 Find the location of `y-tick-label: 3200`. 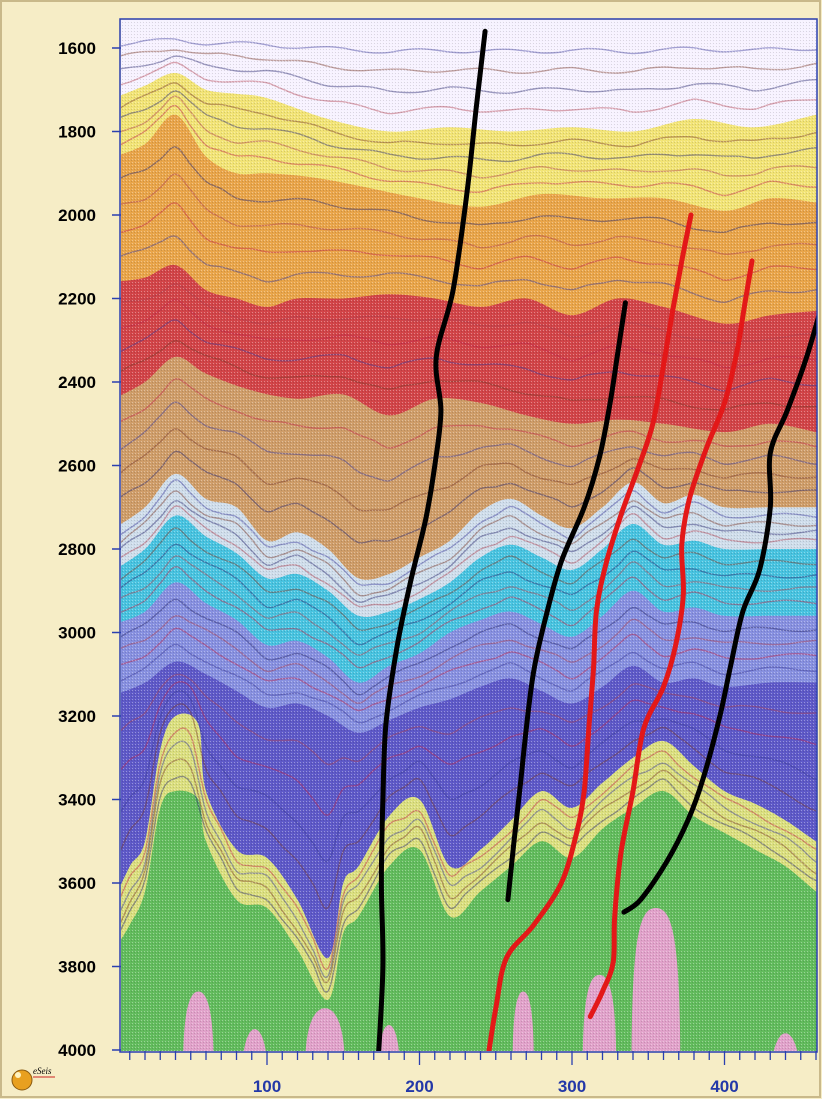

y-tick-label: 3200 is located at coordinates (77, 716).